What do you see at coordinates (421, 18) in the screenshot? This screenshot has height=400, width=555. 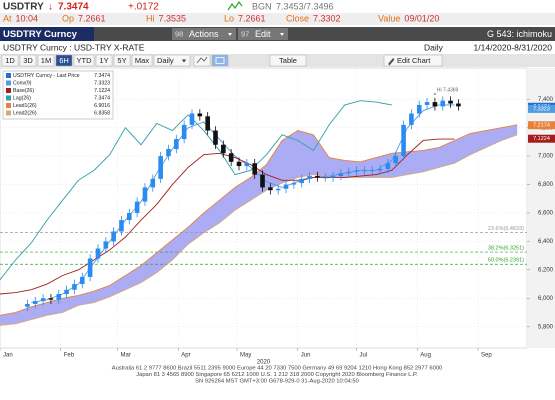 I see `quote-value: 09/01/20` at bounding box center [421, 18].